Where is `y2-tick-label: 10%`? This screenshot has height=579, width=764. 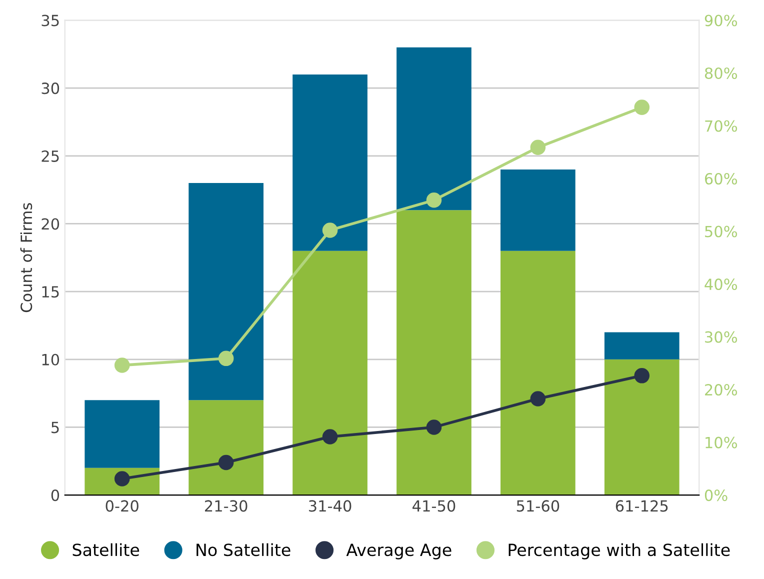 y2-tick-label: 10% is located at coordinates (722, 442).